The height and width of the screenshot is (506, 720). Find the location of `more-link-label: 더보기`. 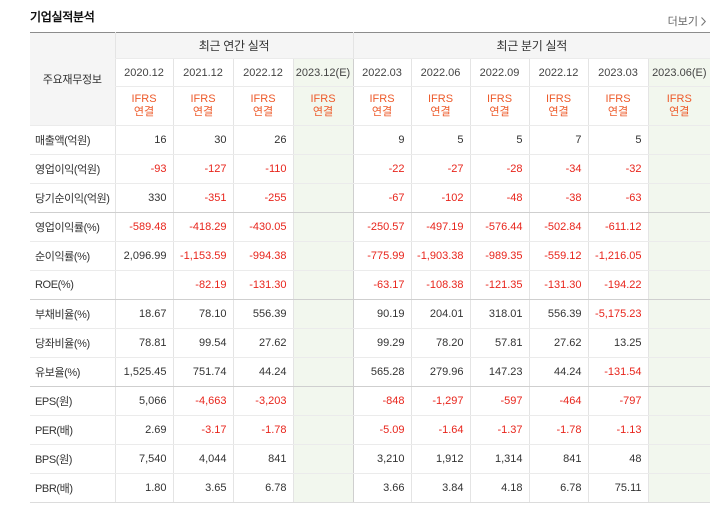

more-link-label: 더보기 is located at coordinates (682, 22).